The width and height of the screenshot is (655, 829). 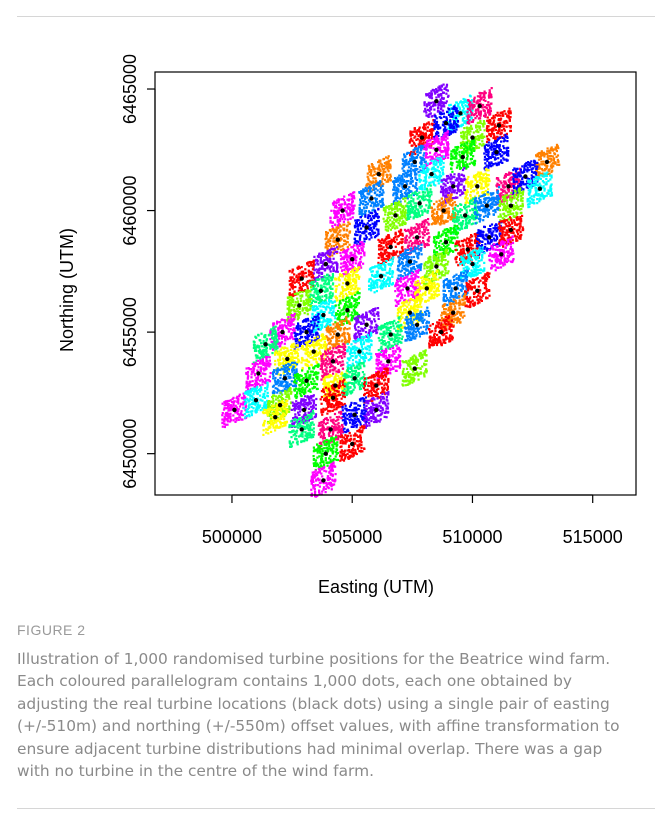 I want to click on y-tick-label: 6455000, so click(x=130, y=332).